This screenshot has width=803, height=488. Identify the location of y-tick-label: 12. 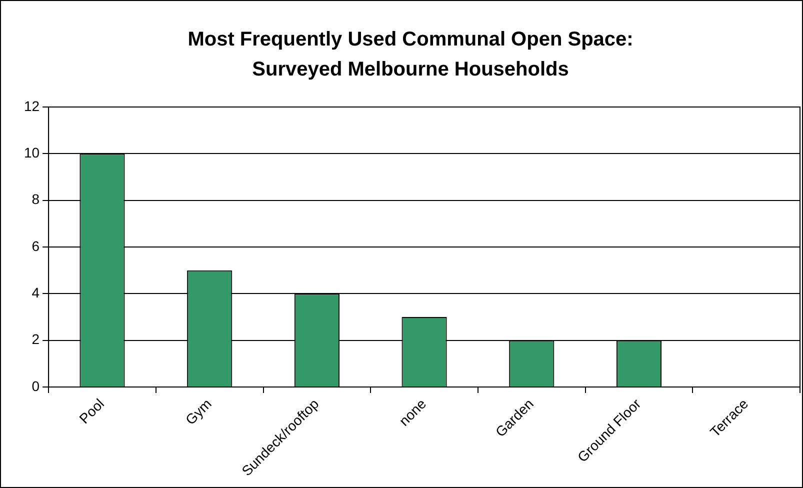
(32, 106).